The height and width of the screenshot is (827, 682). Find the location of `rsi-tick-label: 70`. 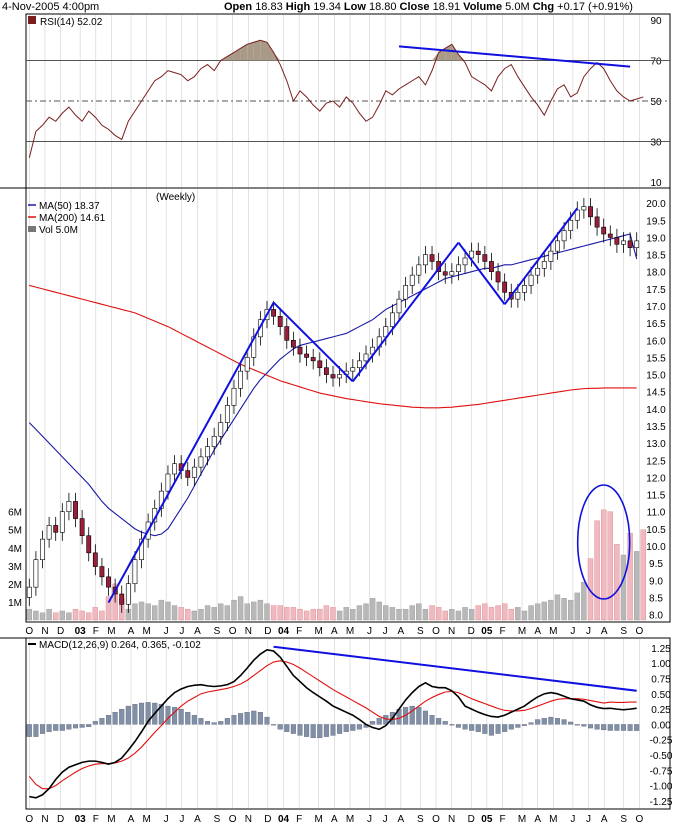

rsi-tick-label: 70 is located at coordinates (656, 62).